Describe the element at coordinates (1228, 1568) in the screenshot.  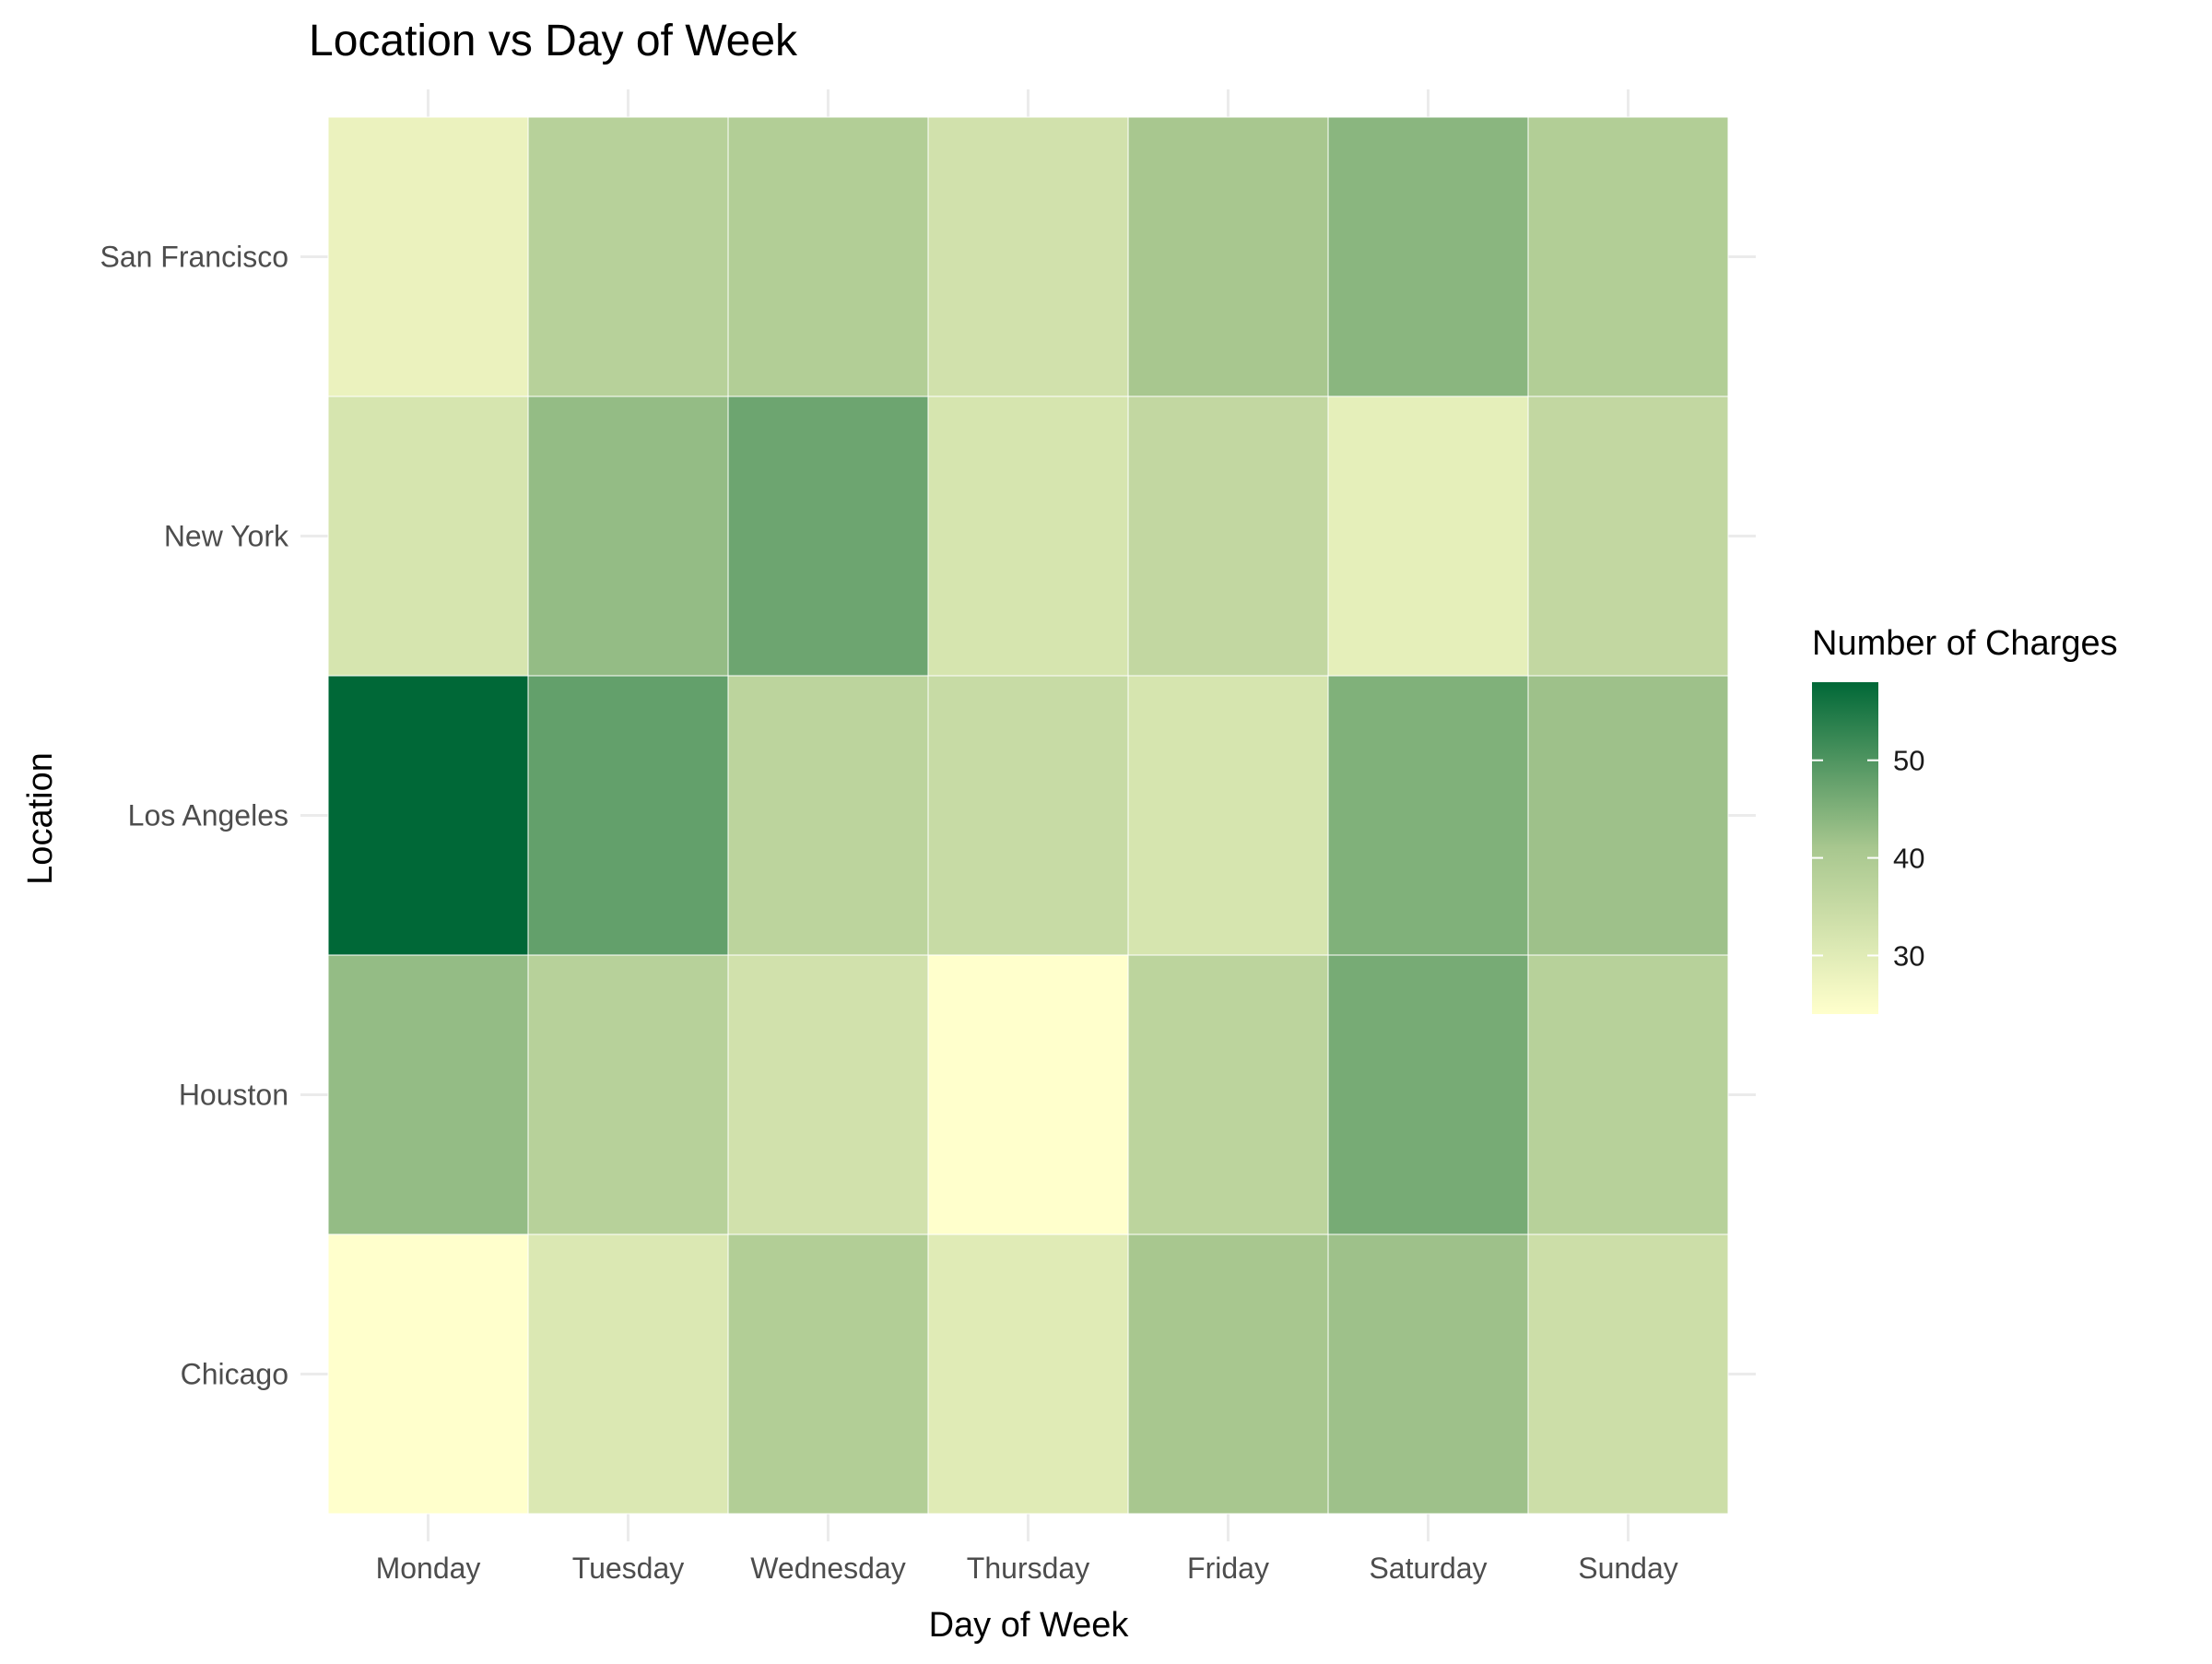
I see `x-tick-label: Friday` at that location.